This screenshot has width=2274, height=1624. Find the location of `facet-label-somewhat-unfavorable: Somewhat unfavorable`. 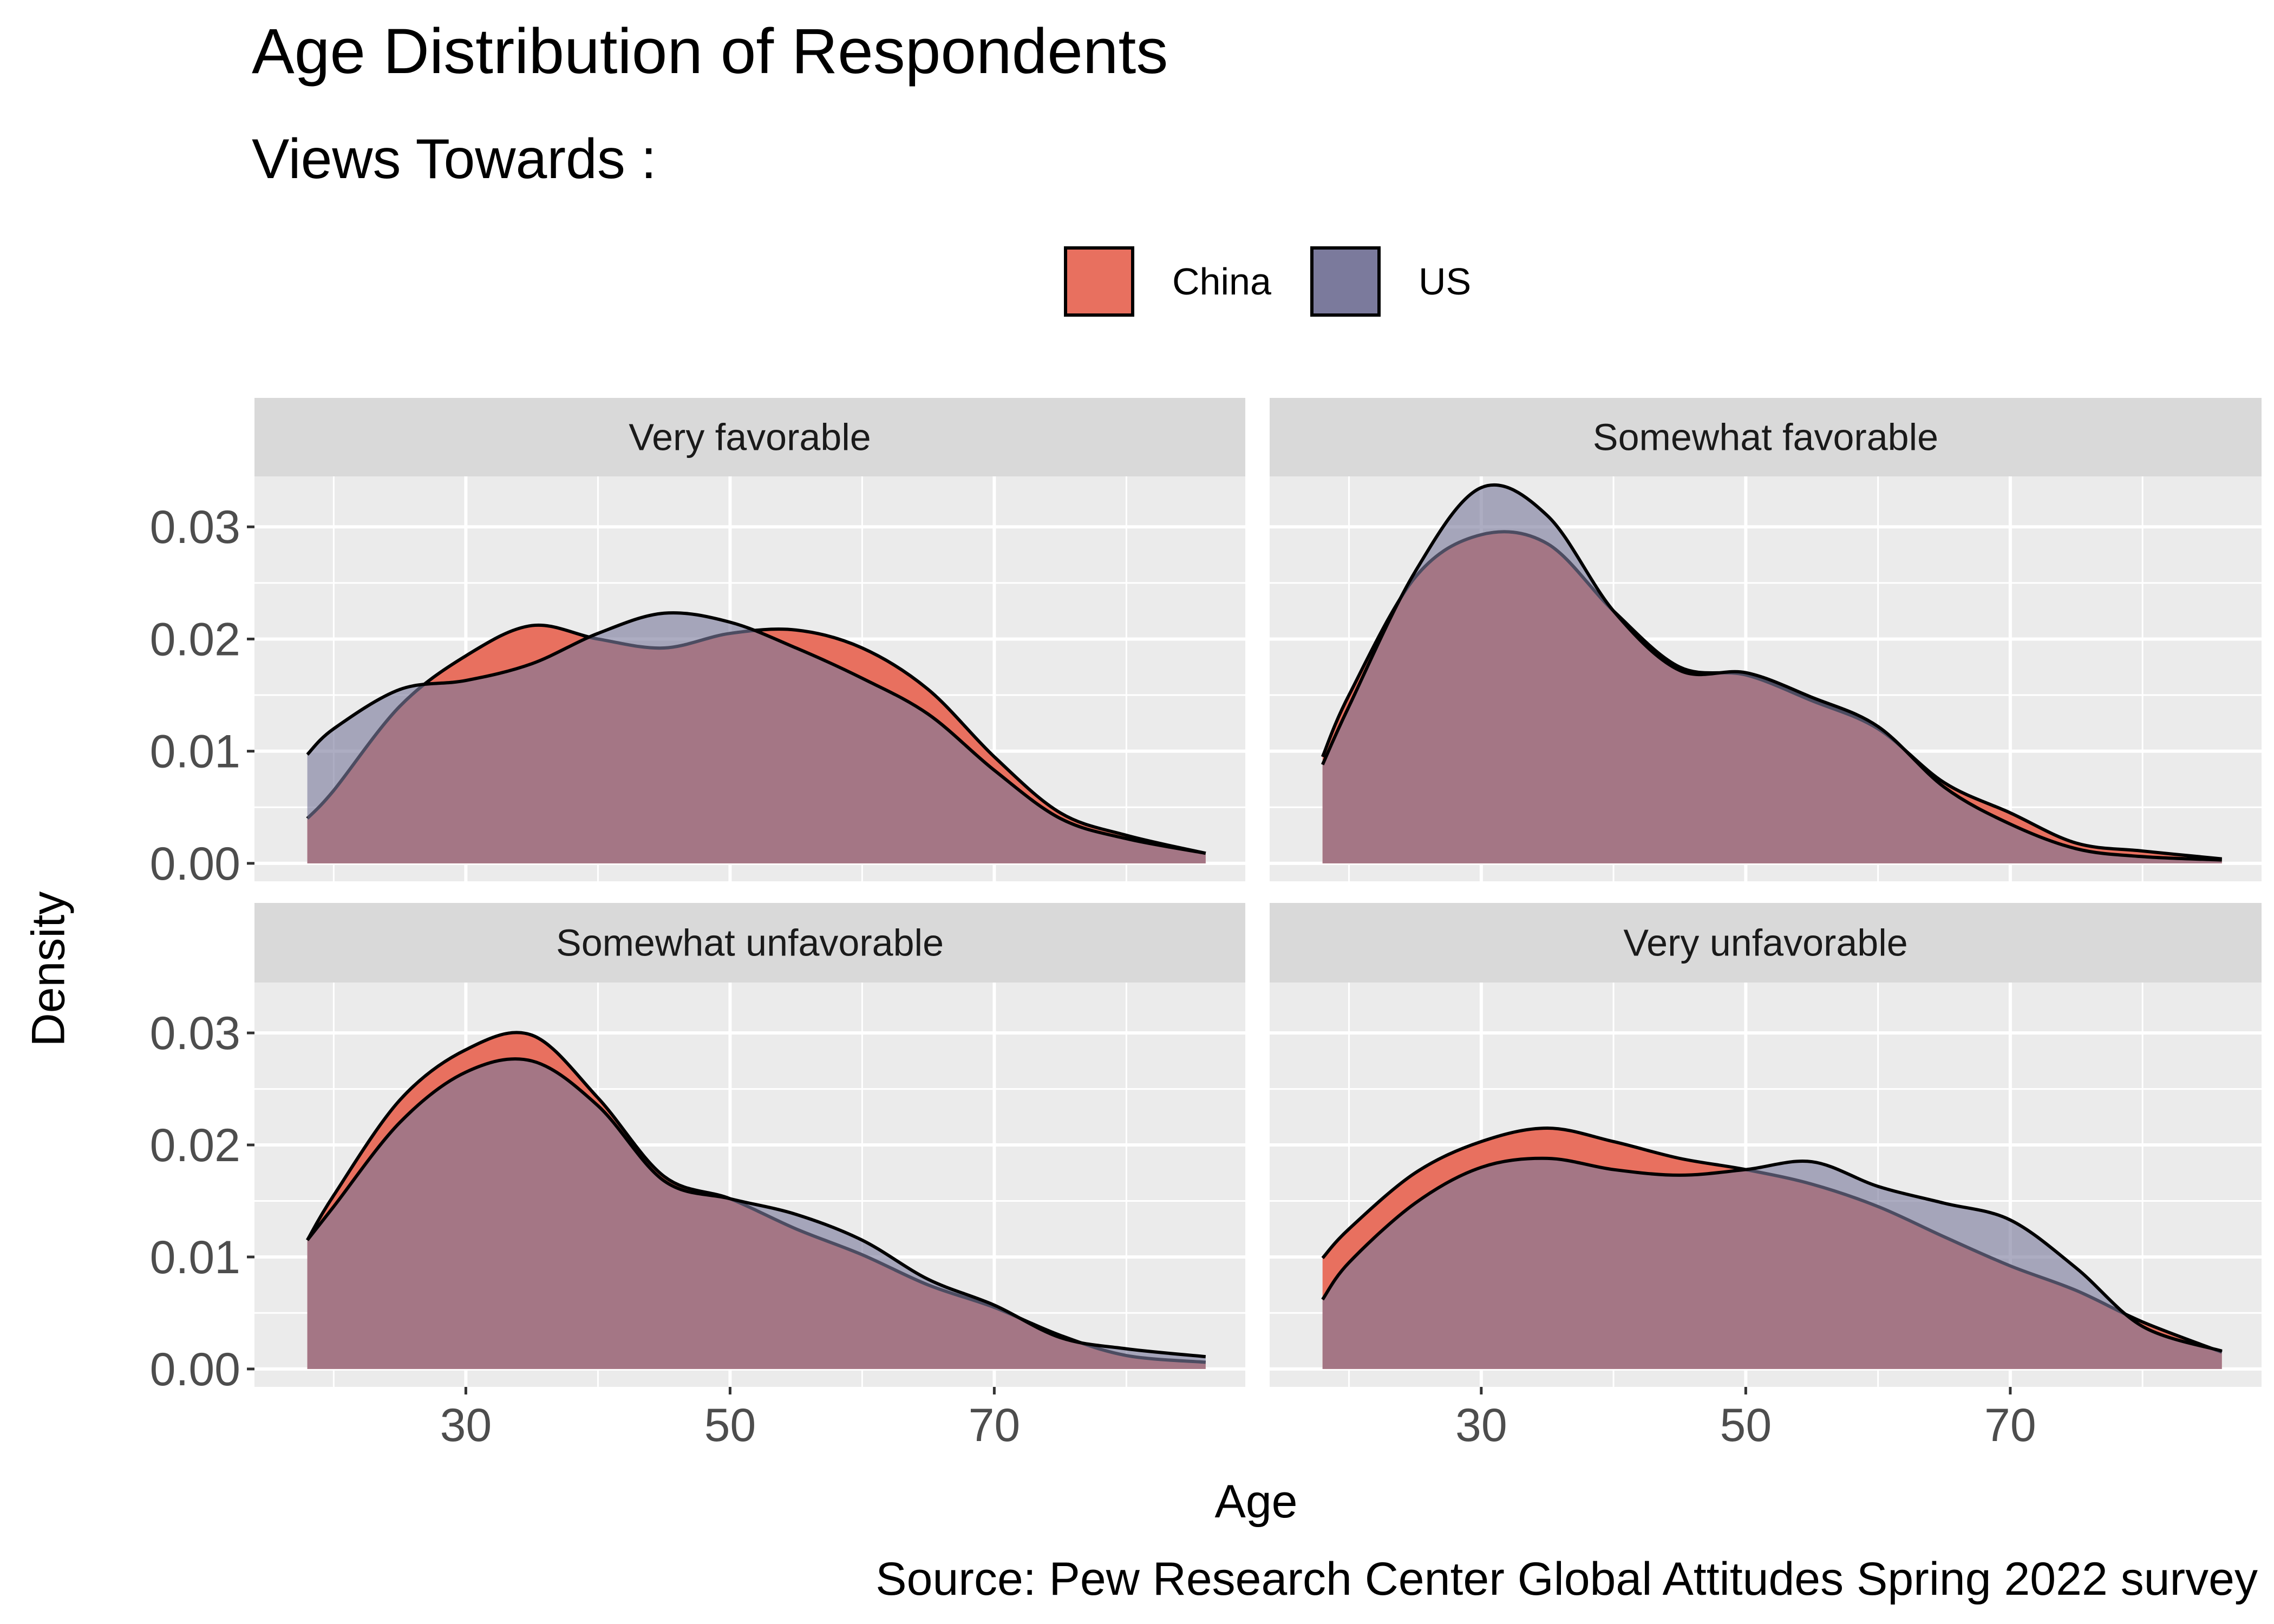

facet-label-somewhat-unfavorable: Somewhat unfavorable is located at coordinates (750, 943).